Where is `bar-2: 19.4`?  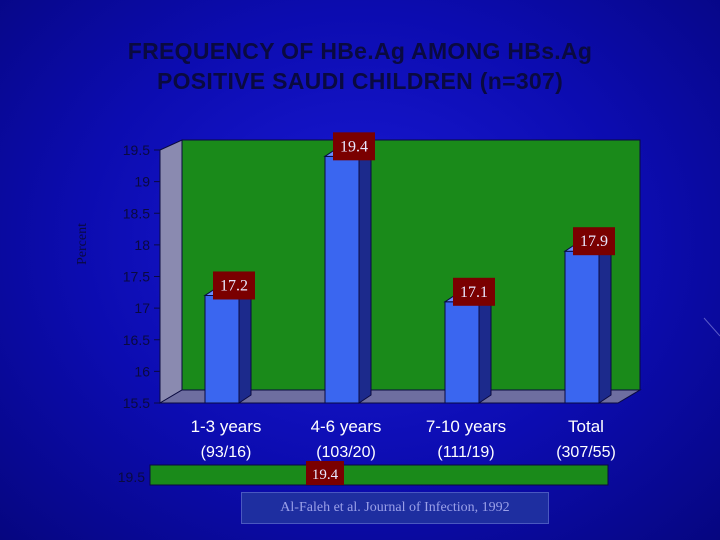
bar-2: 19.4 is located at coordinates (349, 268).